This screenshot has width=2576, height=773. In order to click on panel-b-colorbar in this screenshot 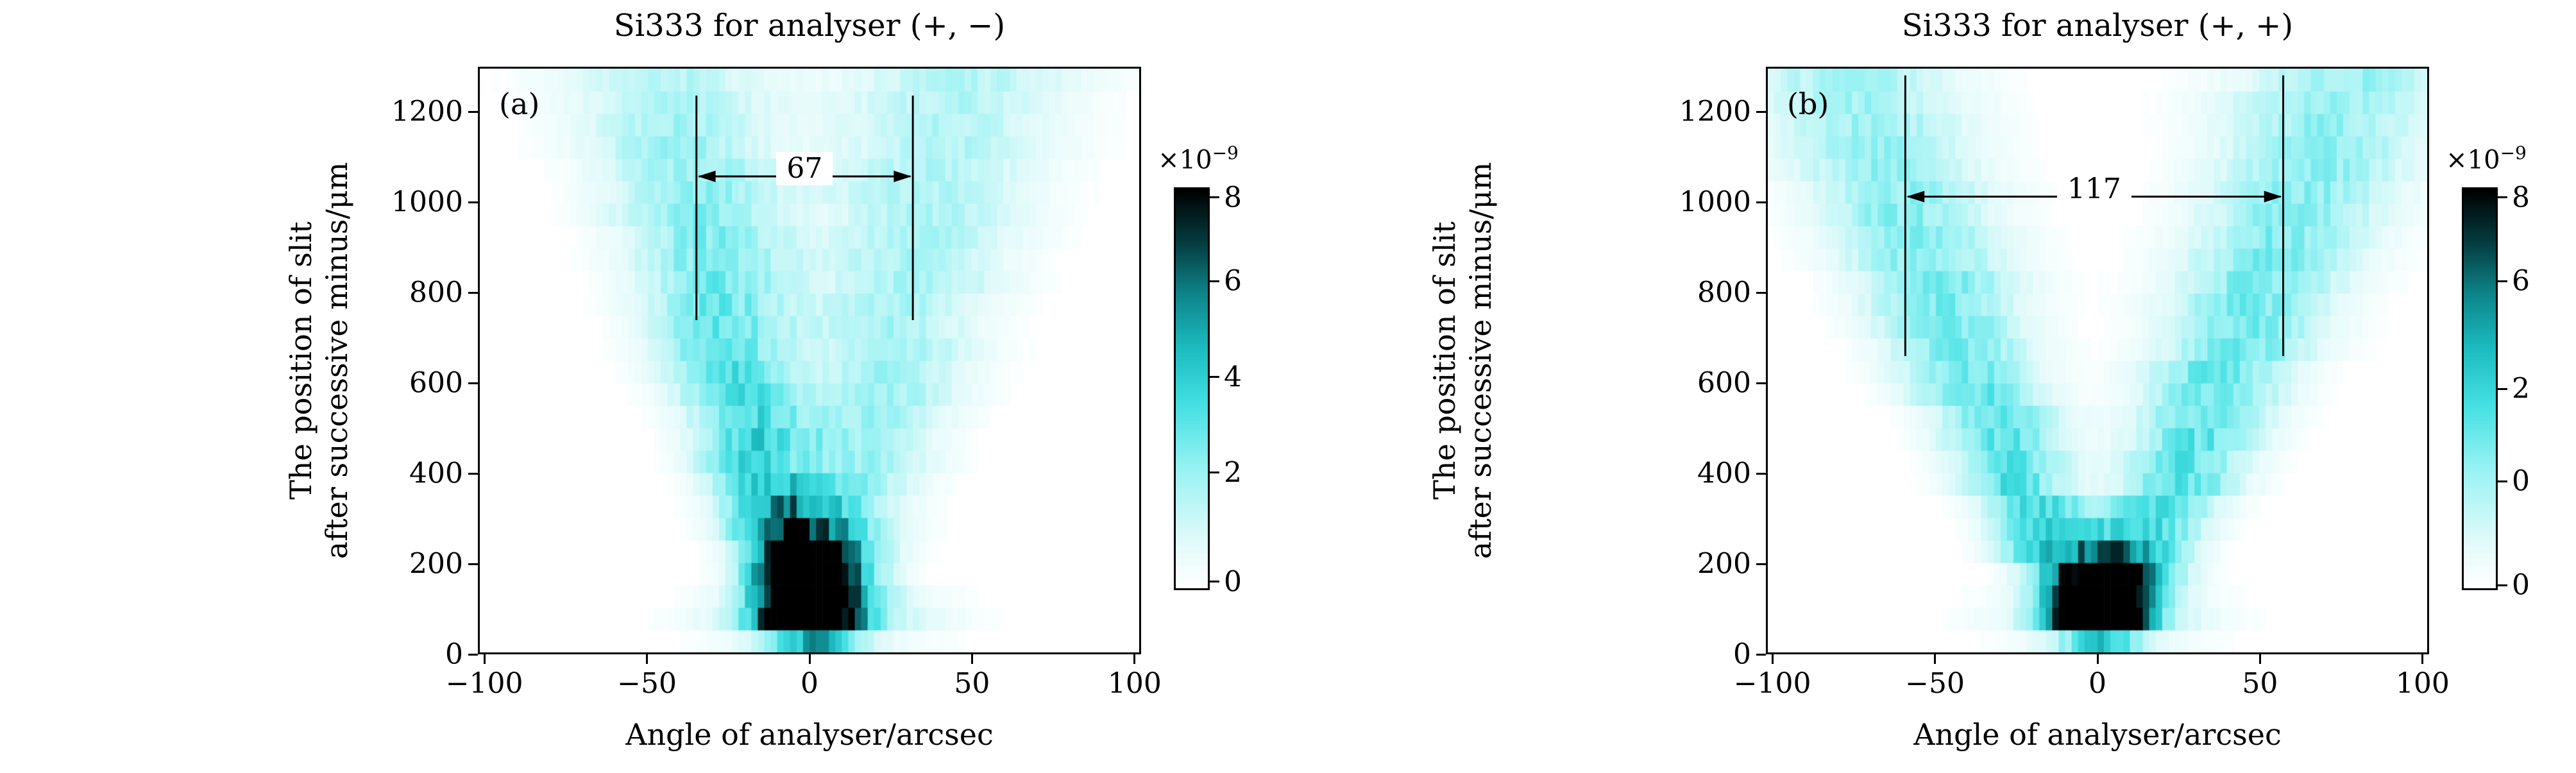, I will do `click(2480, 388)`.